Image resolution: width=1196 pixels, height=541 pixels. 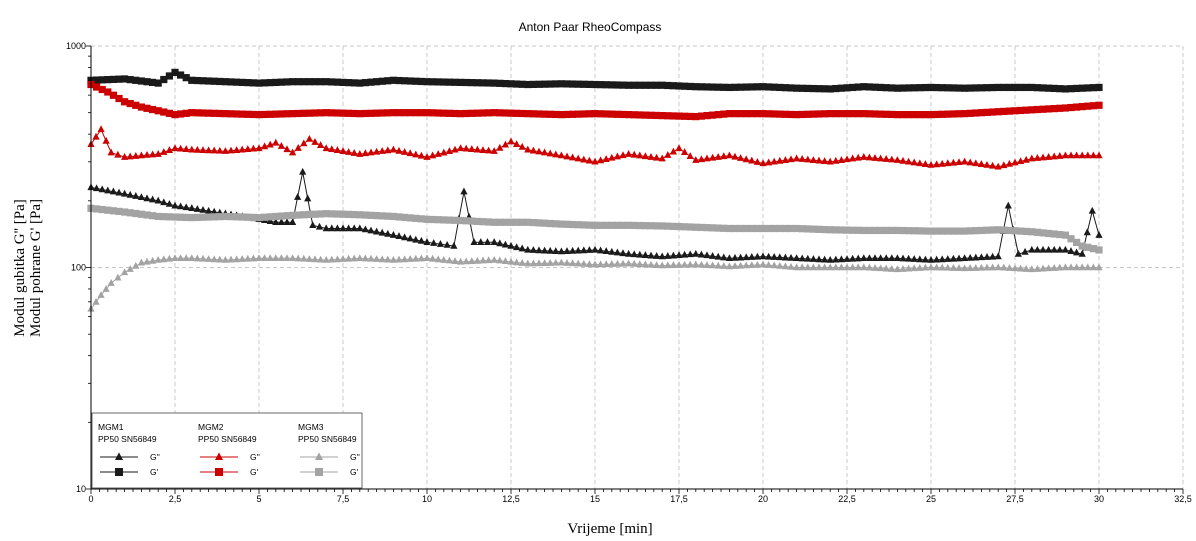 I want to click on legend-triangle-marker, so click(x=319, y=456).